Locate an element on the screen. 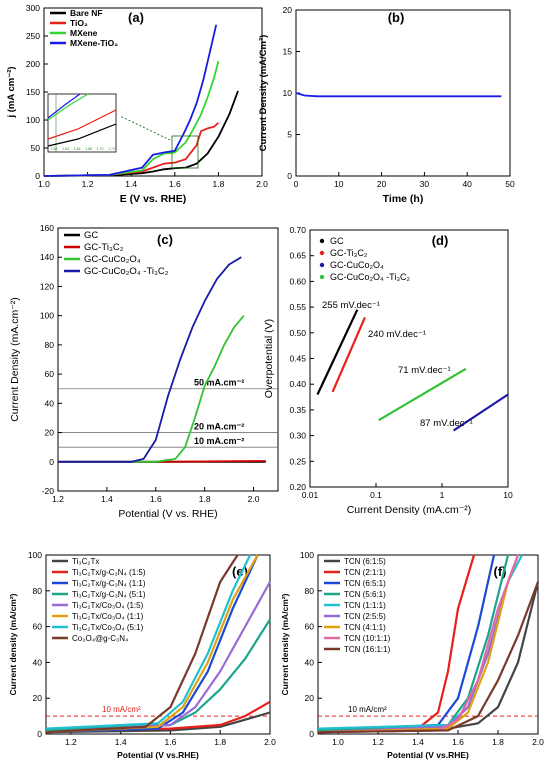  y-tick-label: 0.60 is located at coordinates (297, 281).